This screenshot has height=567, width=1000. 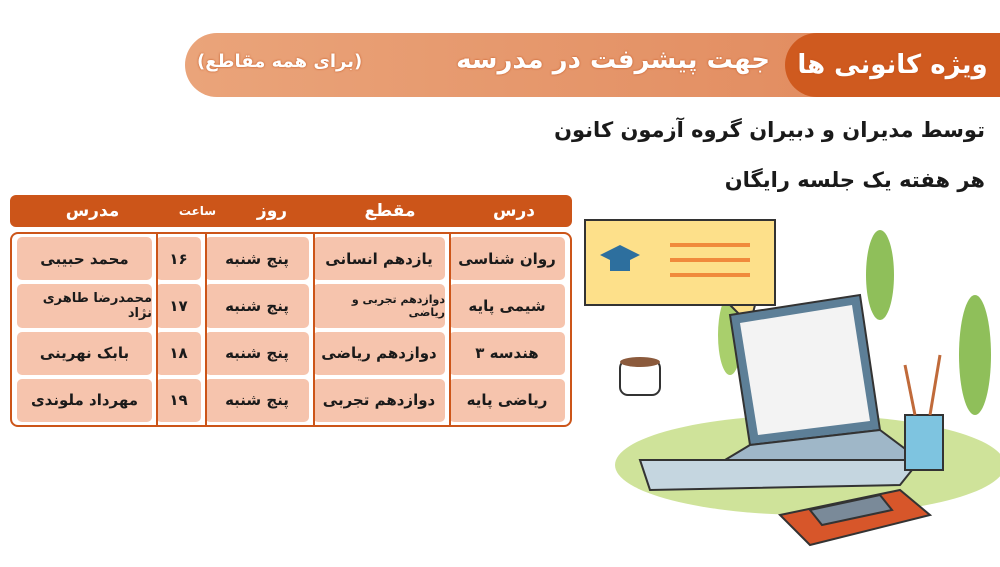 What do you see at coordinates (84, 259) in the screenshot?
I see `cell-teacher: محمد حبیبی` at bounding box center [84, 259].